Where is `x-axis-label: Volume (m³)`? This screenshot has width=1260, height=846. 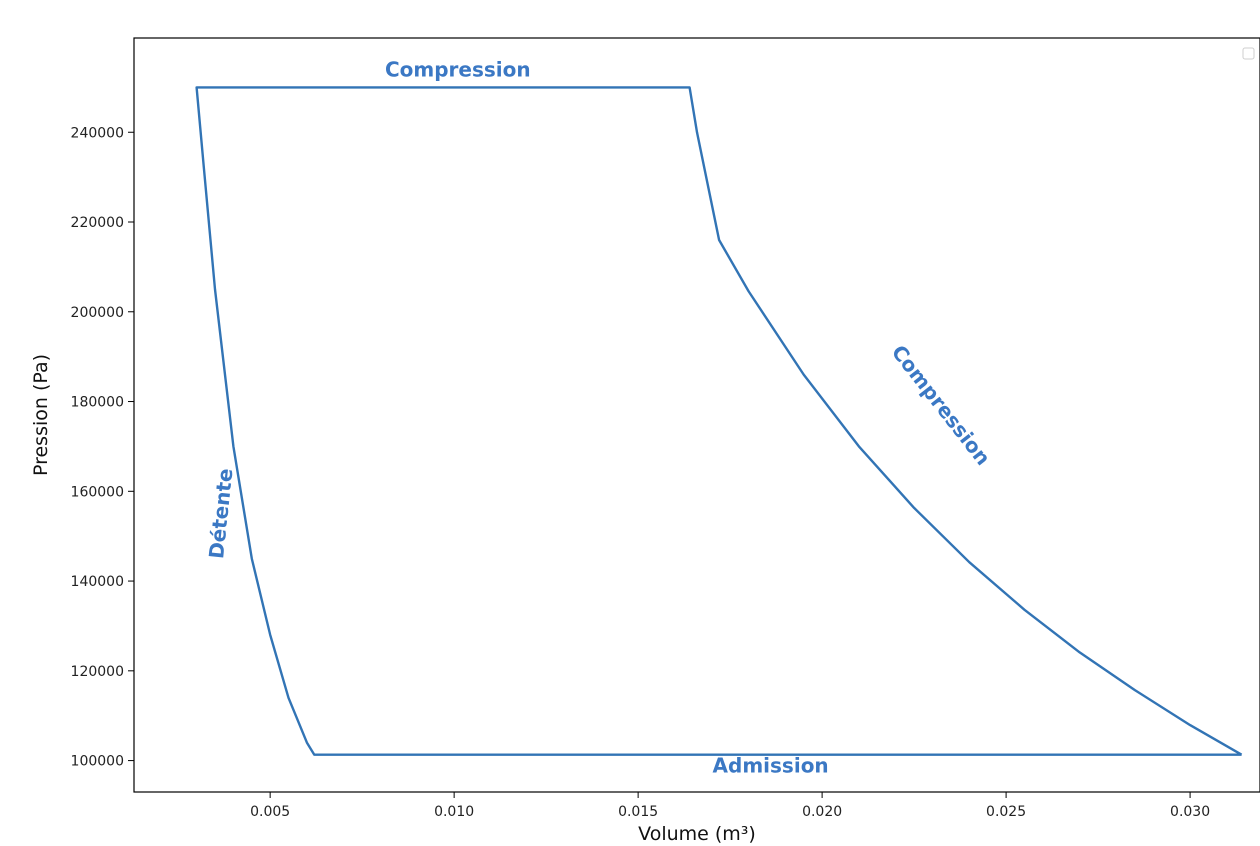
x-axis-label: Volume (m³) is located at coordinates (697, 834).